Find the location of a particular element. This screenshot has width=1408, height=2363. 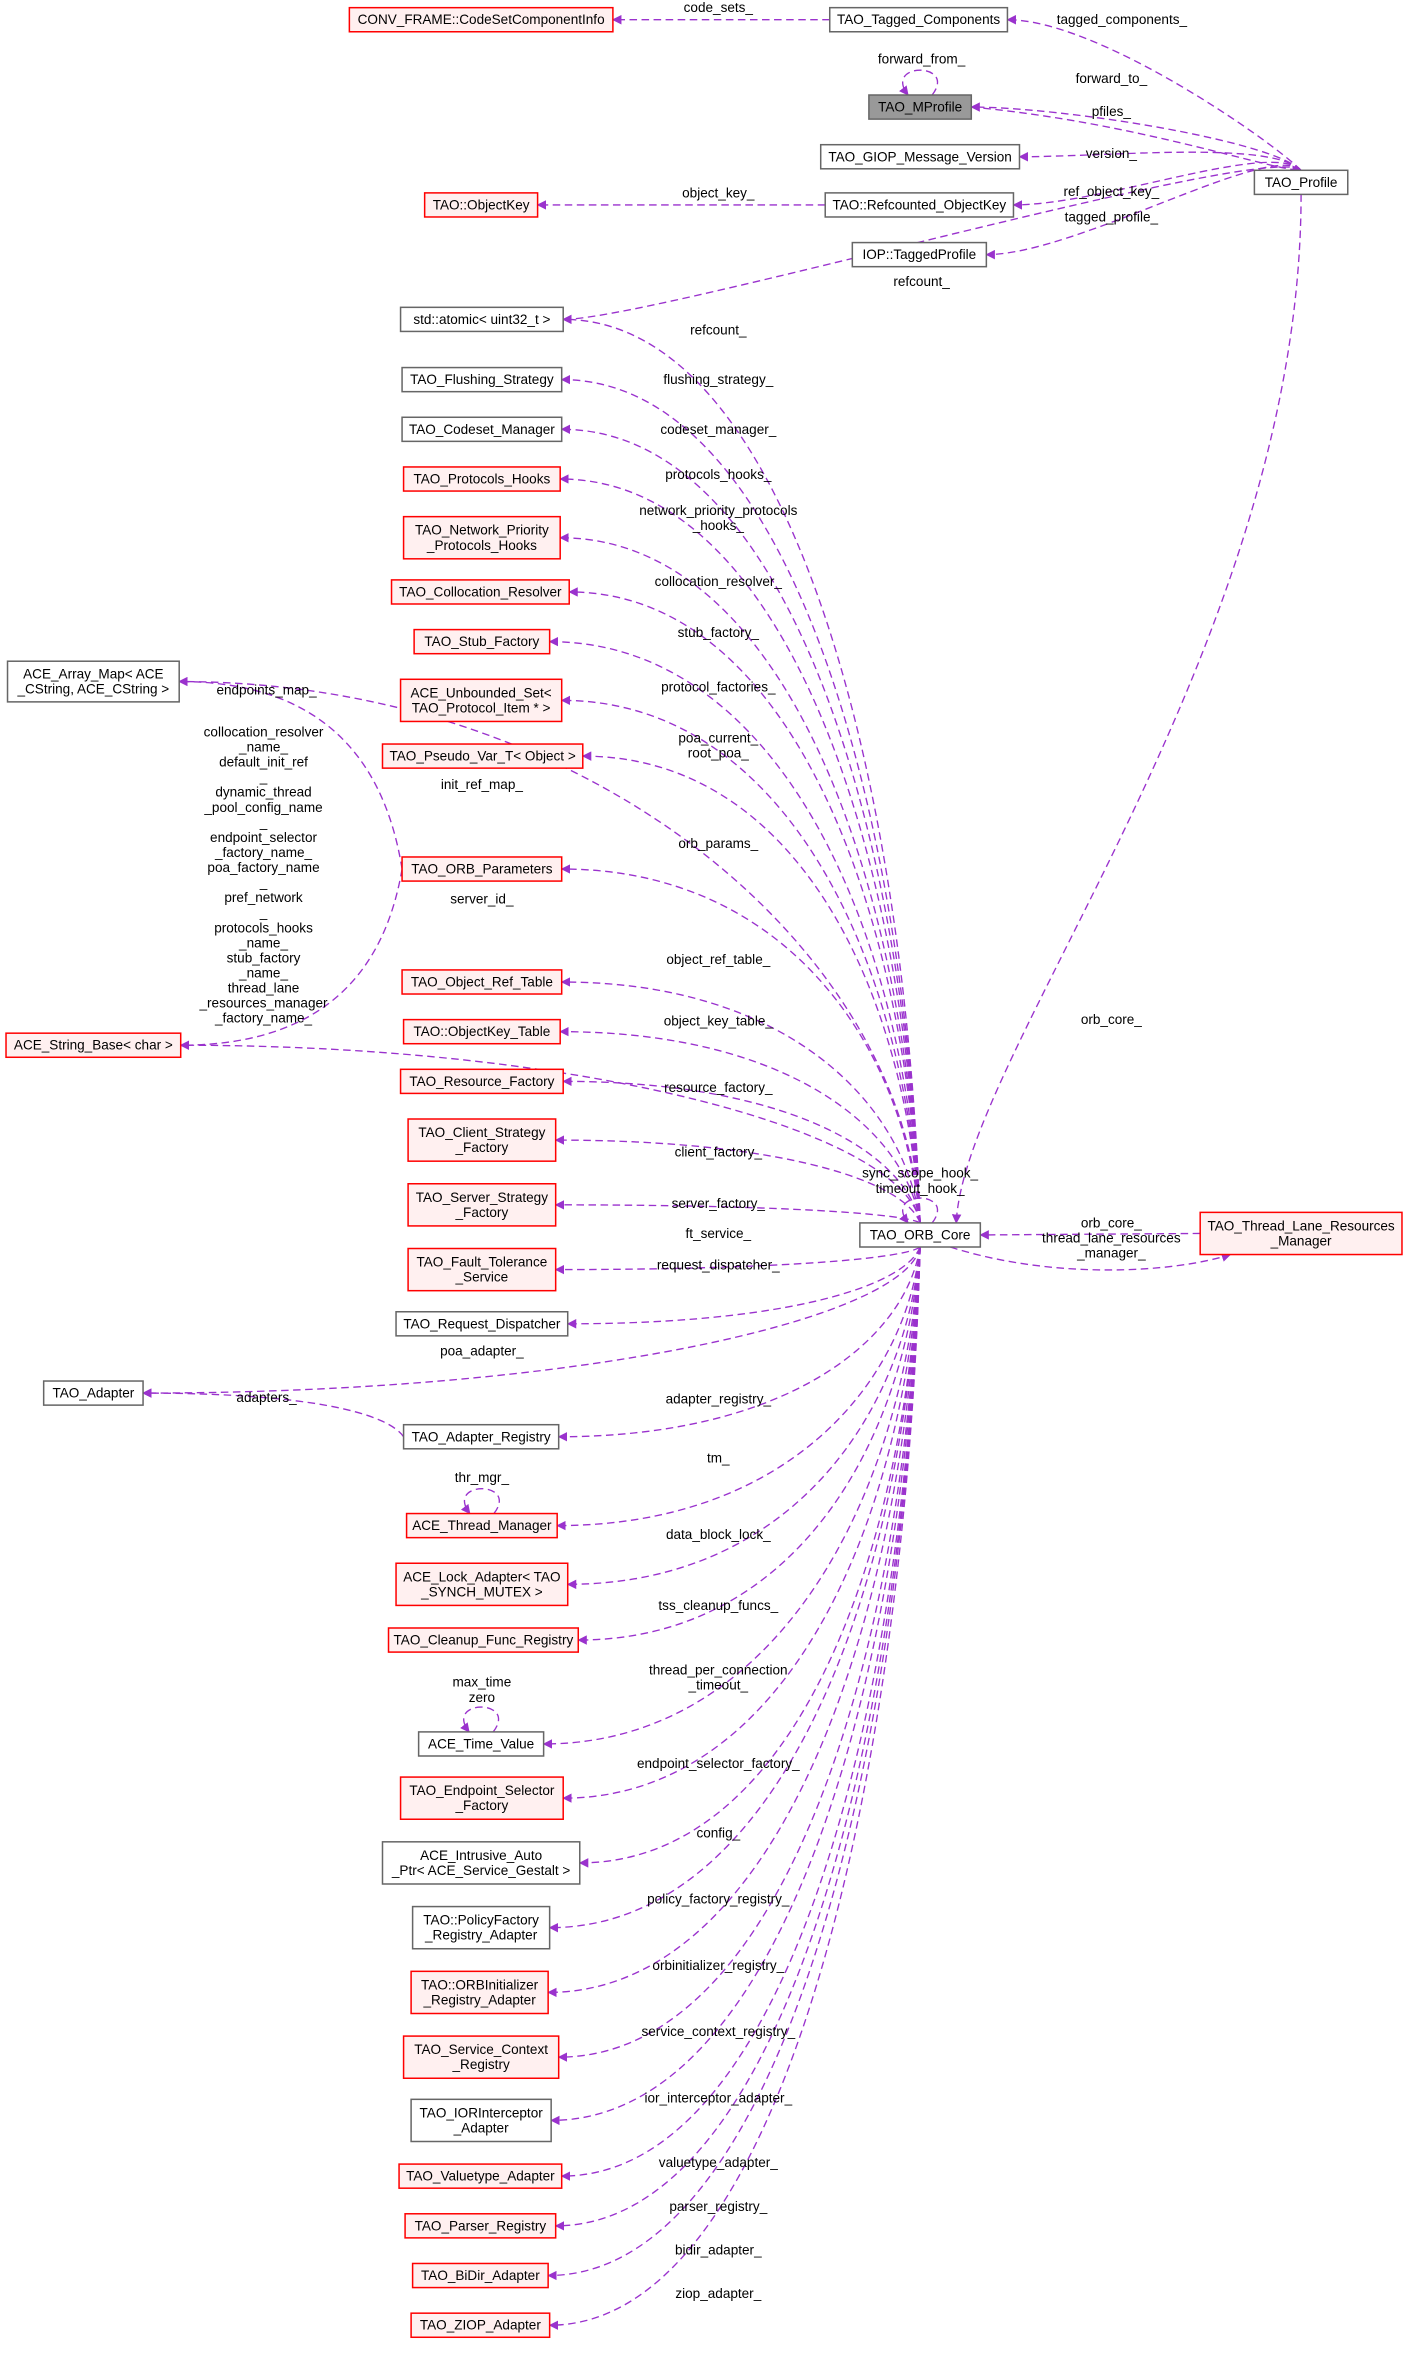

node-timev: ACE_Time_Value is located at coordinates (481, 1744).